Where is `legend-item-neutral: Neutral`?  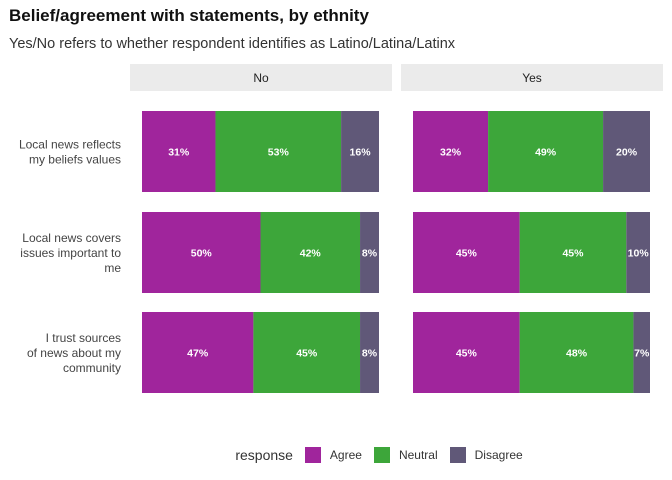
legend-item-neutral: Neutral is located at coordinates (405, 455).